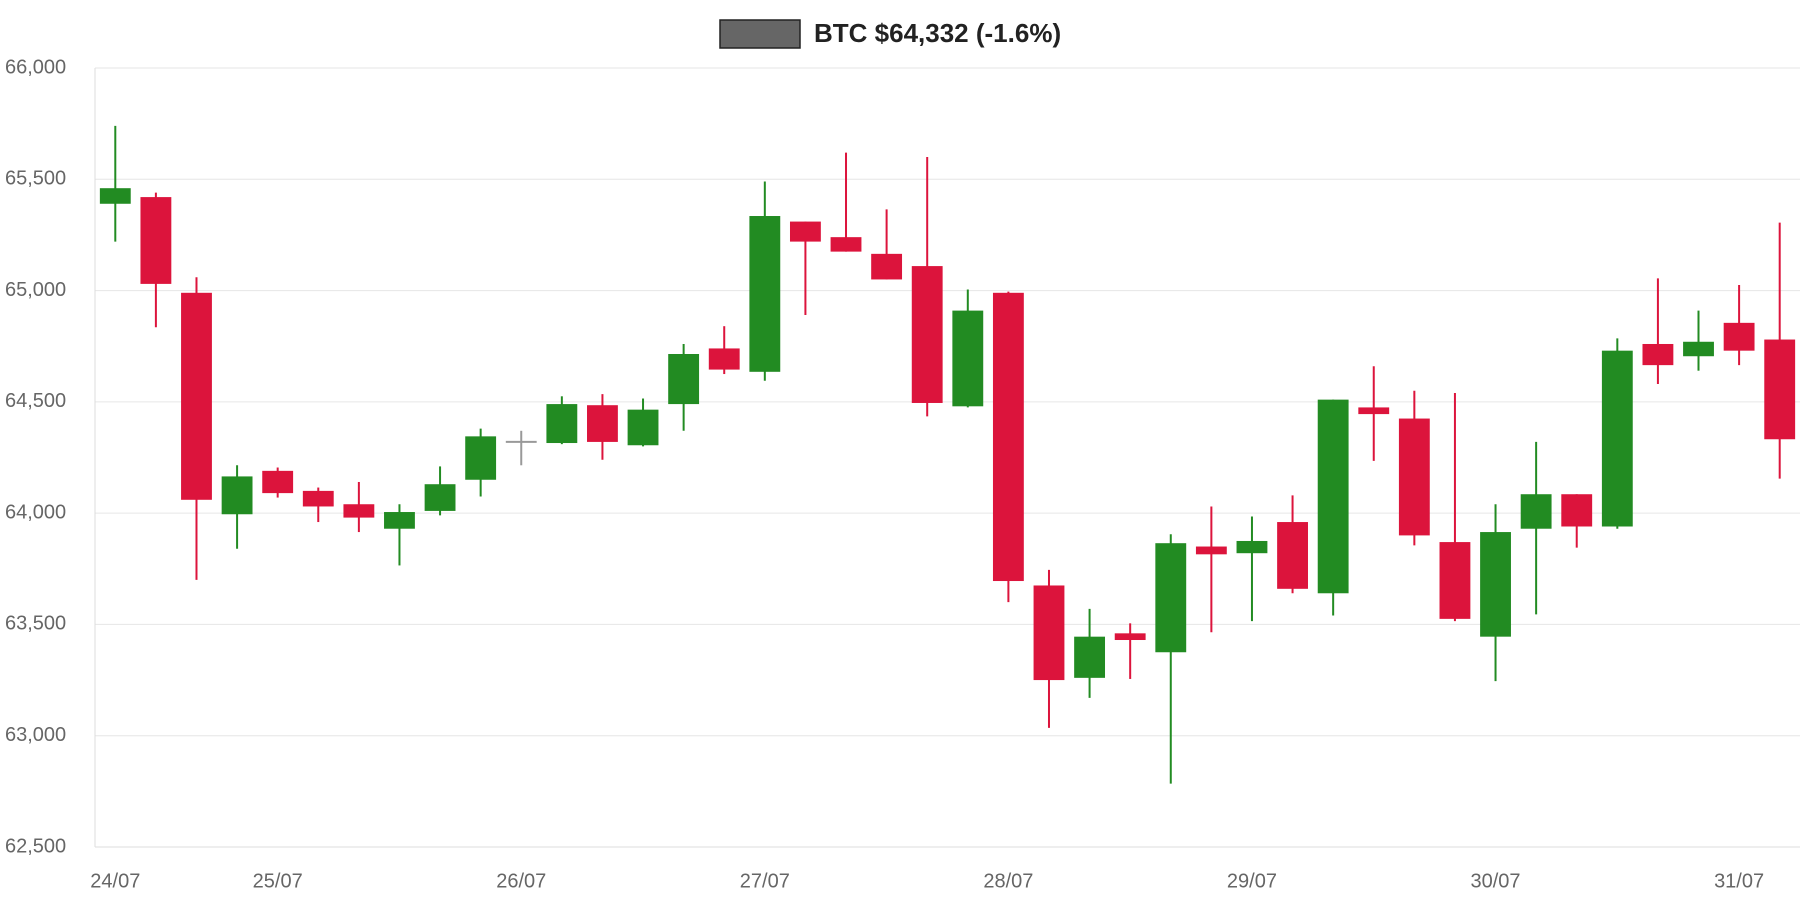  Describe the element at coordinates (765, 881) in the screenshot. I see `x-tick-label: 27/07` at that location.